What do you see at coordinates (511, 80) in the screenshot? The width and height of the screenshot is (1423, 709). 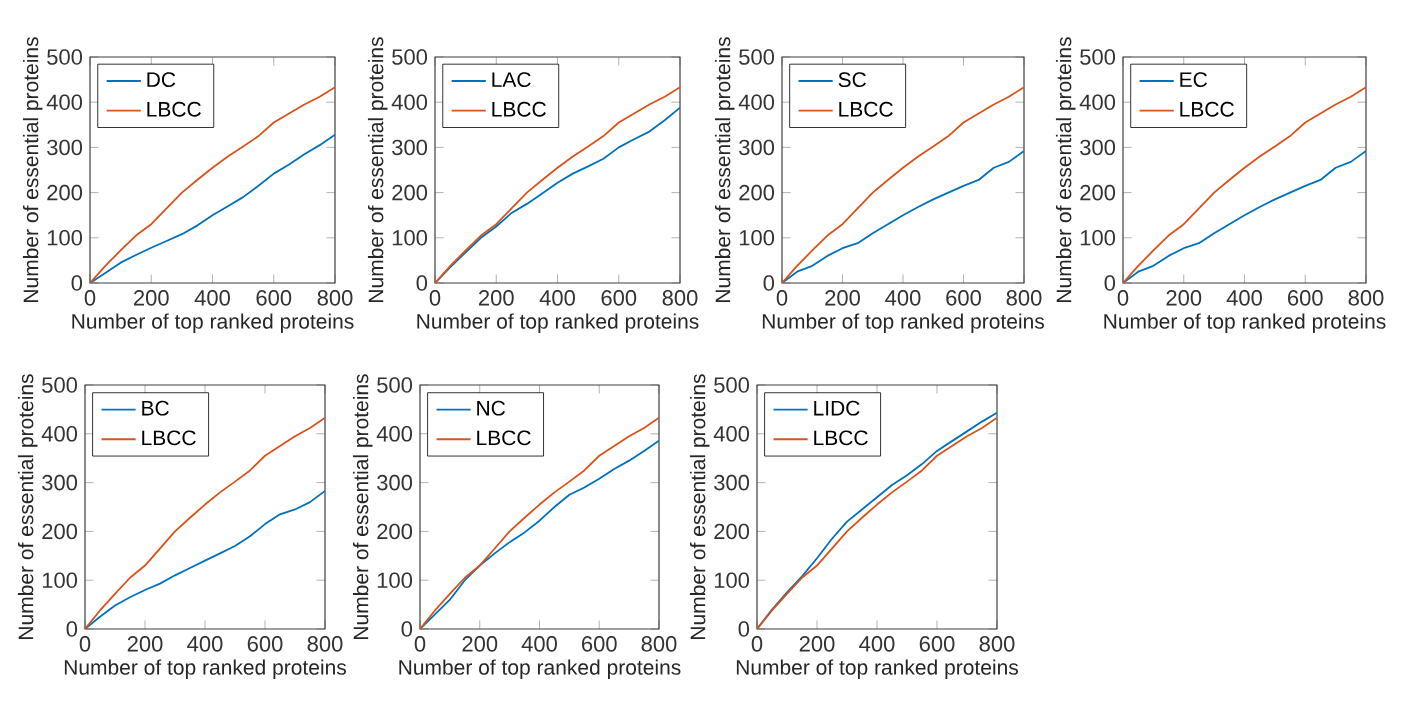 I see `legend-label: LAC` at bounding box center [511, 80].